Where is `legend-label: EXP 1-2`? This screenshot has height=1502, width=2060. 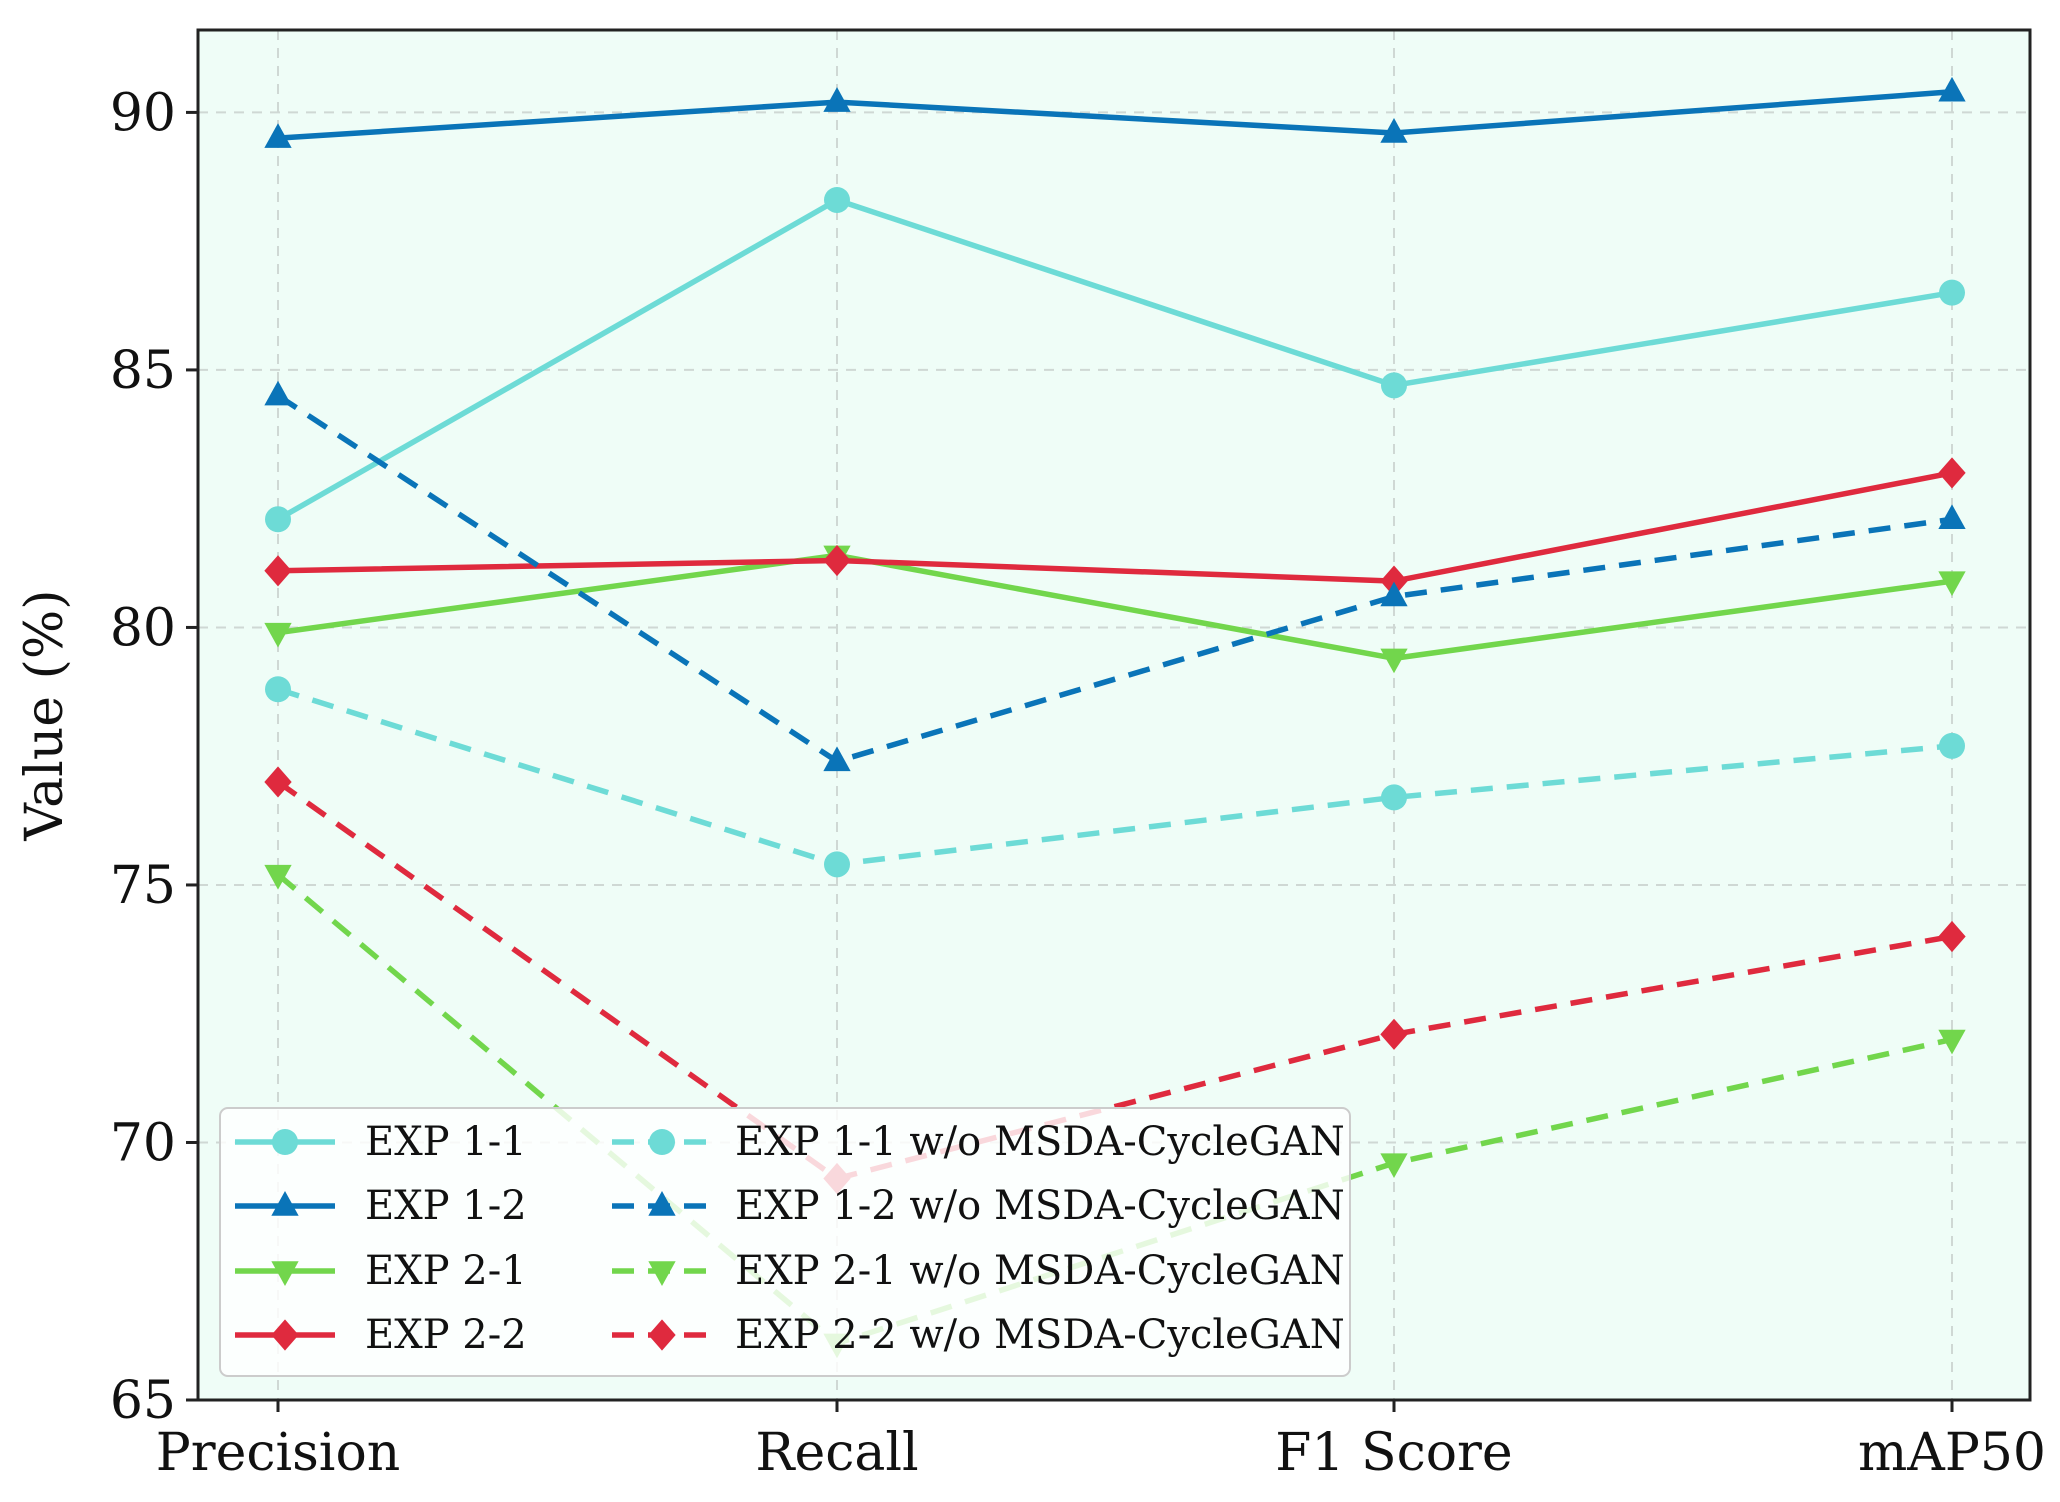 legend-label: EXP 1-2 is located at coordinates (446, 1206).